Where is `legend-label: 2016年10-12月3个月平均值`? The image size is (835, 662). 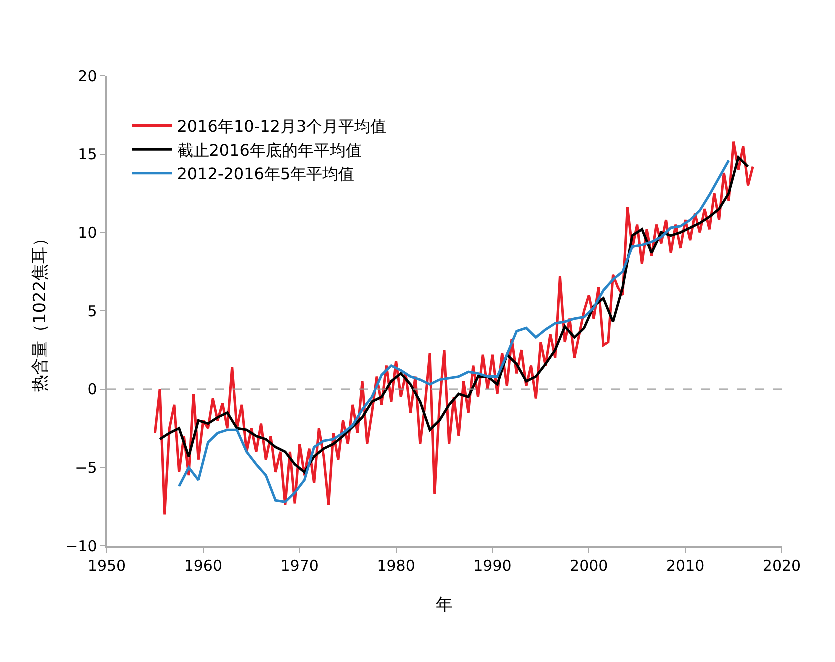 legend-label: 2016年10-12月3个月平均值 is located at coordinates (282, 126).